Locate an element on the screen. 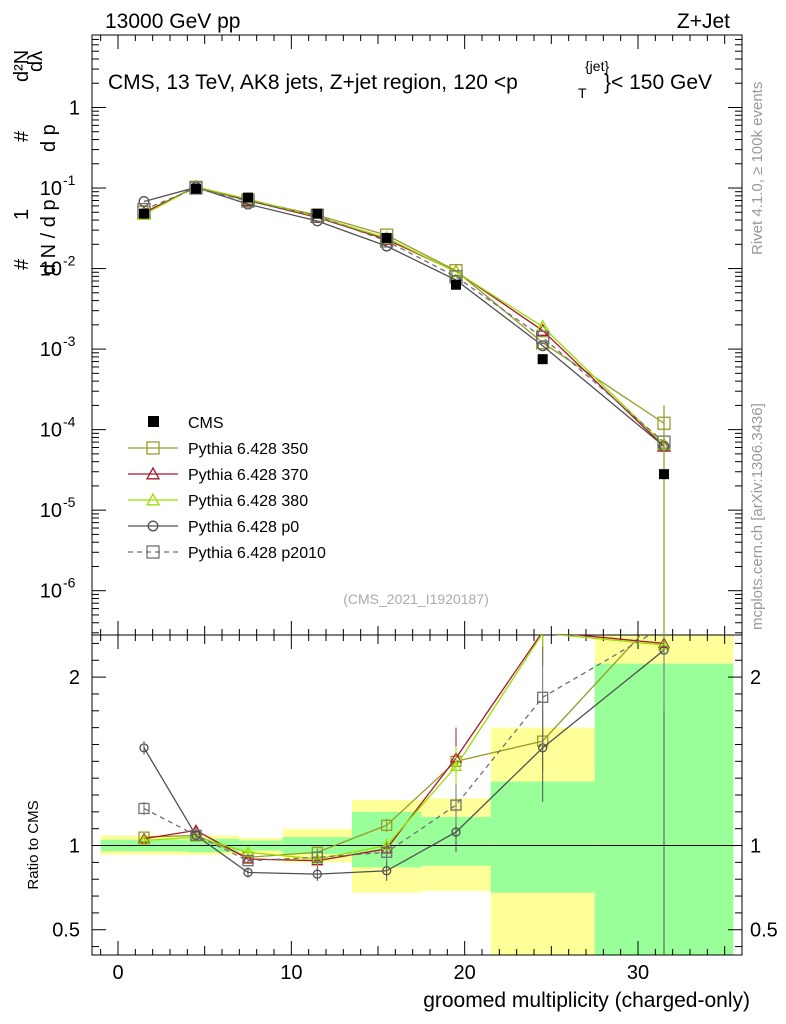 This screenshot has height=1024, width=786. header-left: 13000 GeV pp is located at coordinates (172, 21).